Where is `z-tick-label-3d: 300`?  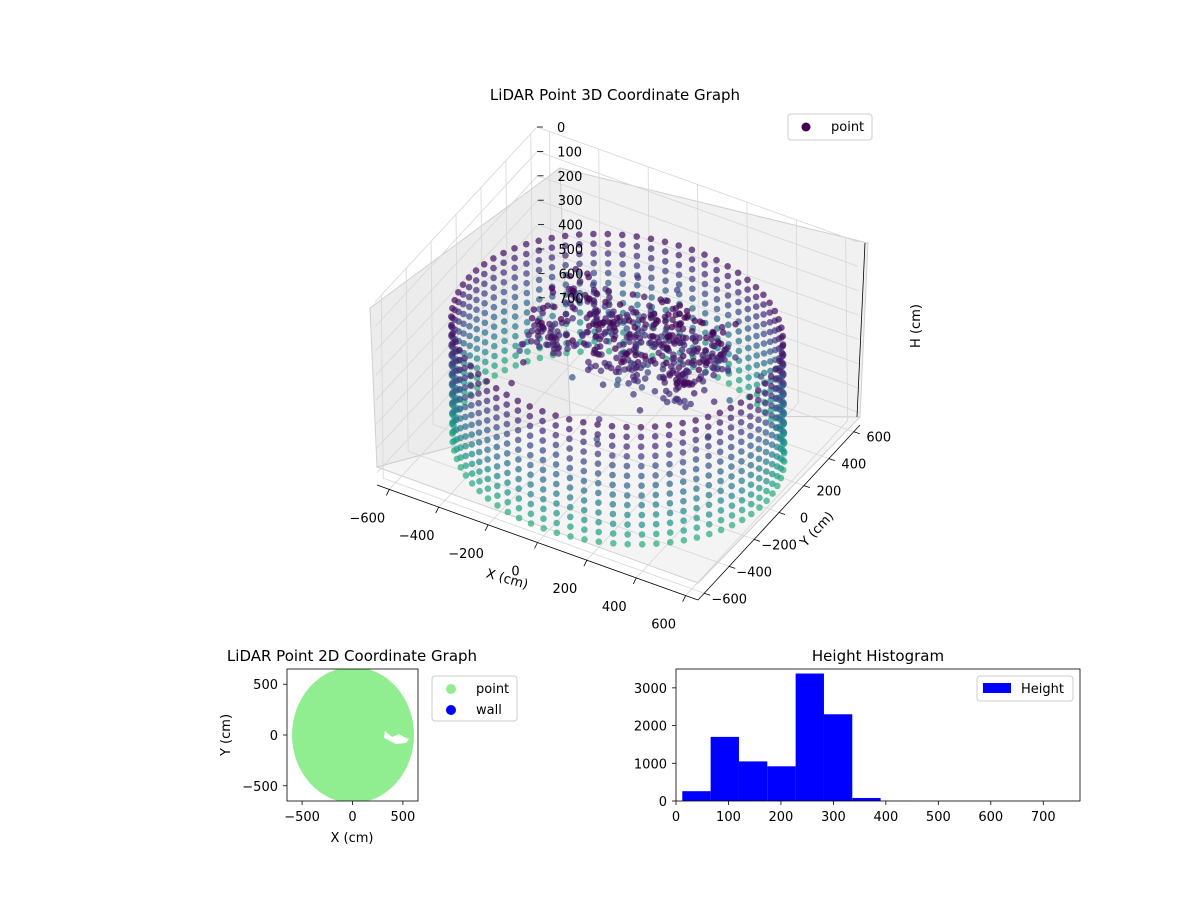
z-tick-label-3d: 300 is located at coordinates (570, 201).